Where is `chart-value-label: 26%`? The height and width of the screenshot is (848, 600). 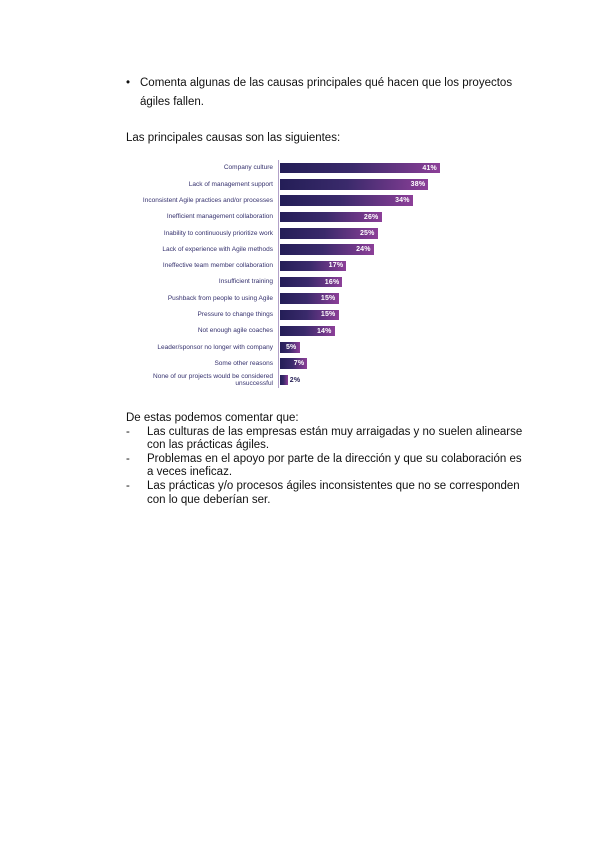
chart-value-label: 26% is located at coordinates (371, 217).